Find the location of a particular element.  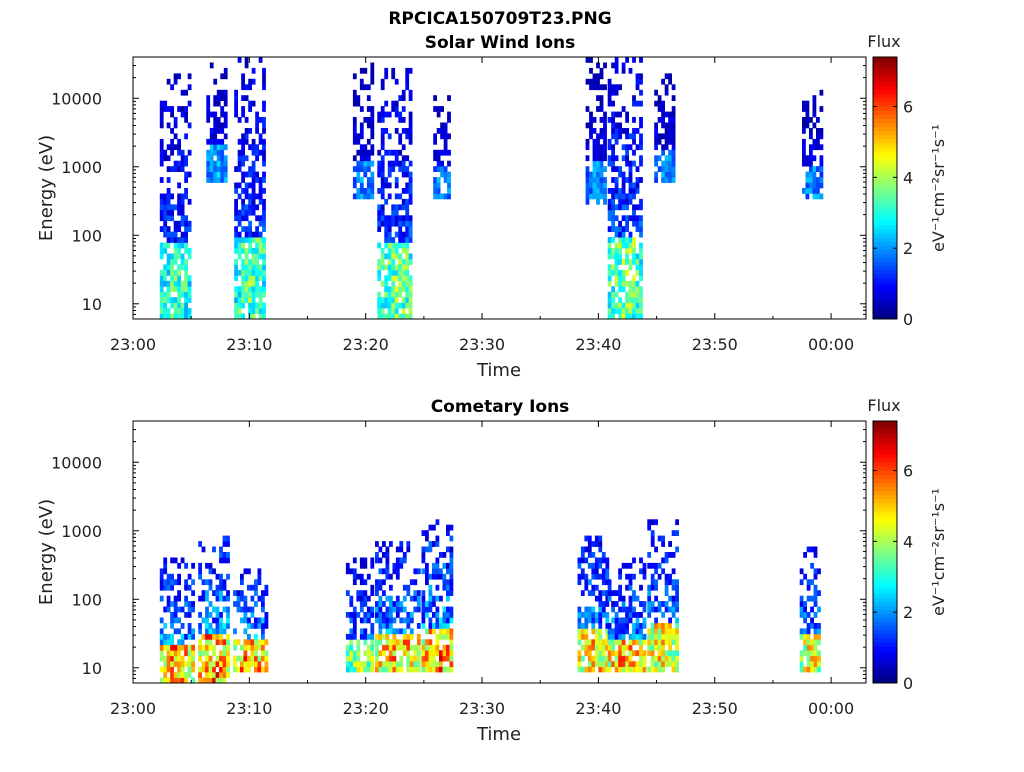

y-tick-label: 100 is located at coordinates (86, 599).